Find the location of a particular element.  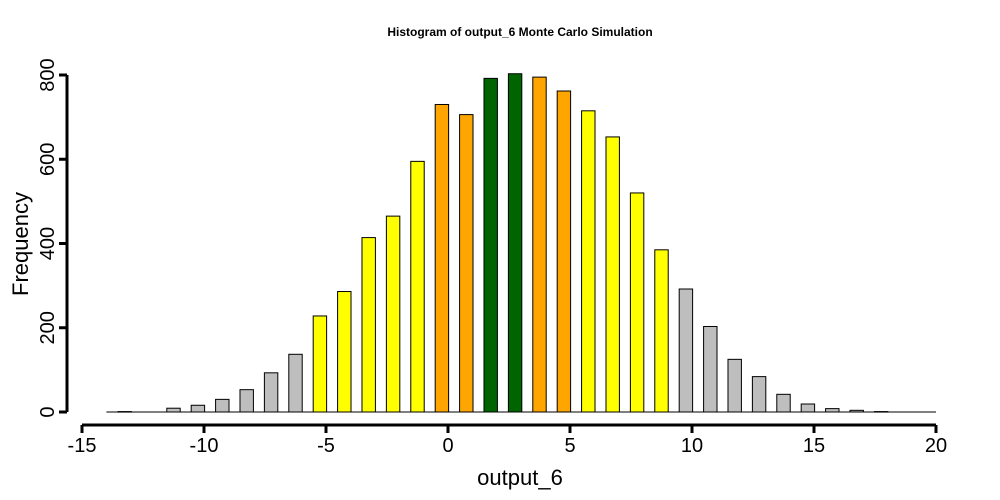

y-tick-label: 0 is located at coordinates (48, 411).